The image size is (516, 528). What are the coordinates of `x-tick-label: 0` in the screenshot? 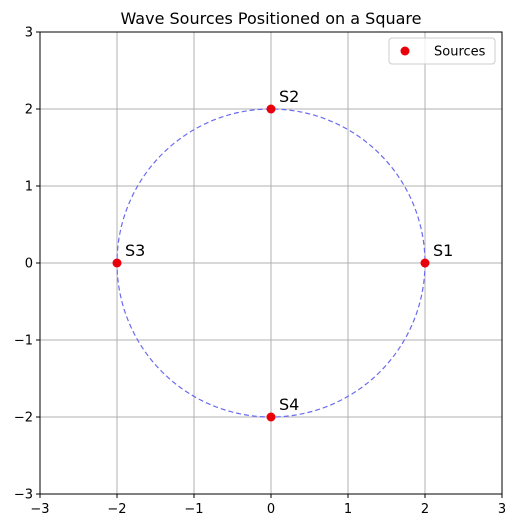 It's located at (271, 509).